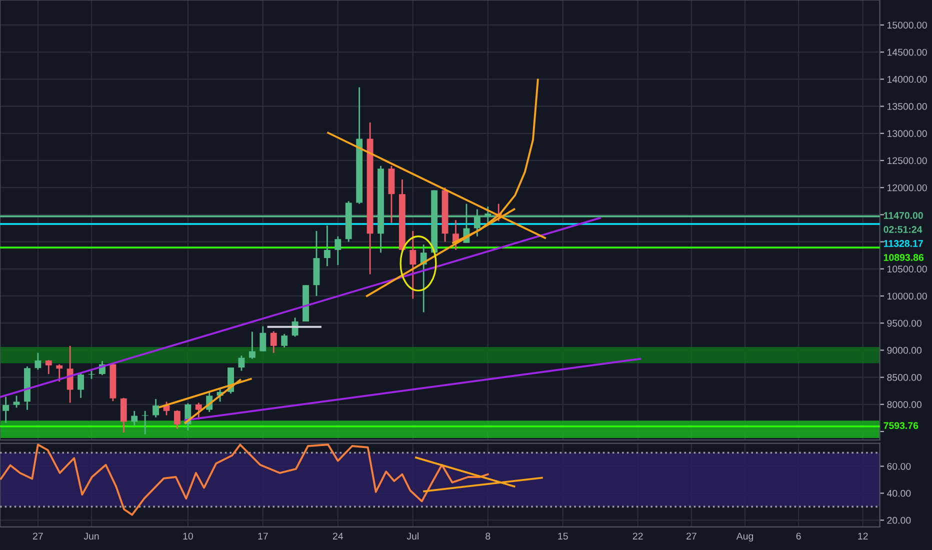 This screenshot has width=932, height=550. Describe the element at coordinates (904, 257) in the screenshot. I see `ref-line-label: 10893.86` at that location.